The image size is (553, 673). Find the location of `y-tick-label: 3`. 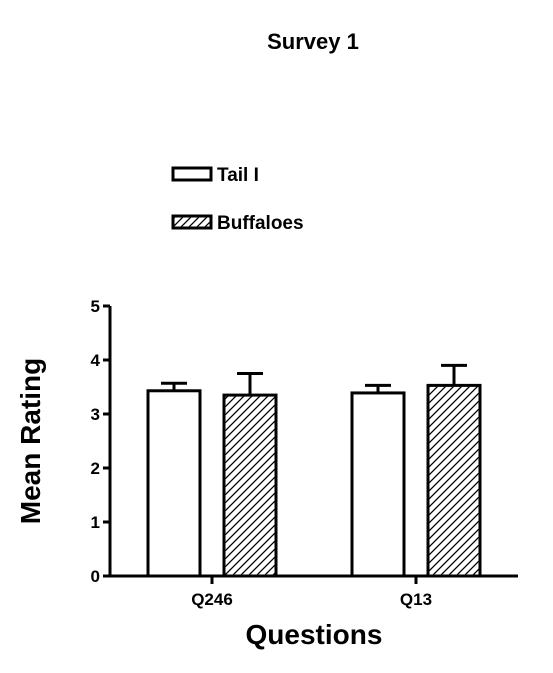

y-tick-label: 3 is located at coordinates (95, 414).